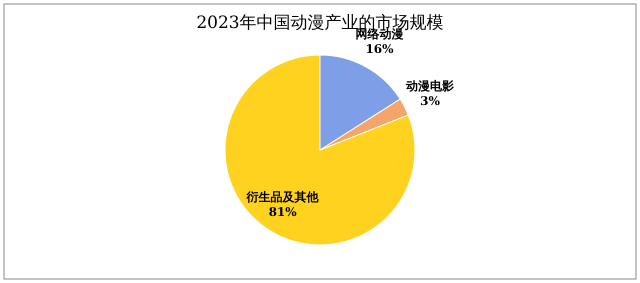 The image size is (640, 283). I want to click on slice-label: 衍生品及其他, so click(283, 197).